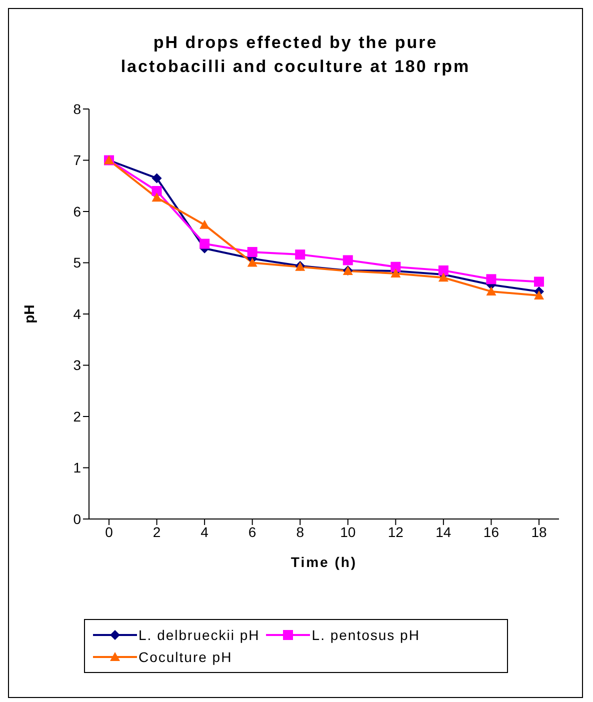 The height and width of the screenshot is (702, 593). Describe the element at coordinates (185, 657) in the screenshot. I see `legend-label: Coculture pH` at that location.